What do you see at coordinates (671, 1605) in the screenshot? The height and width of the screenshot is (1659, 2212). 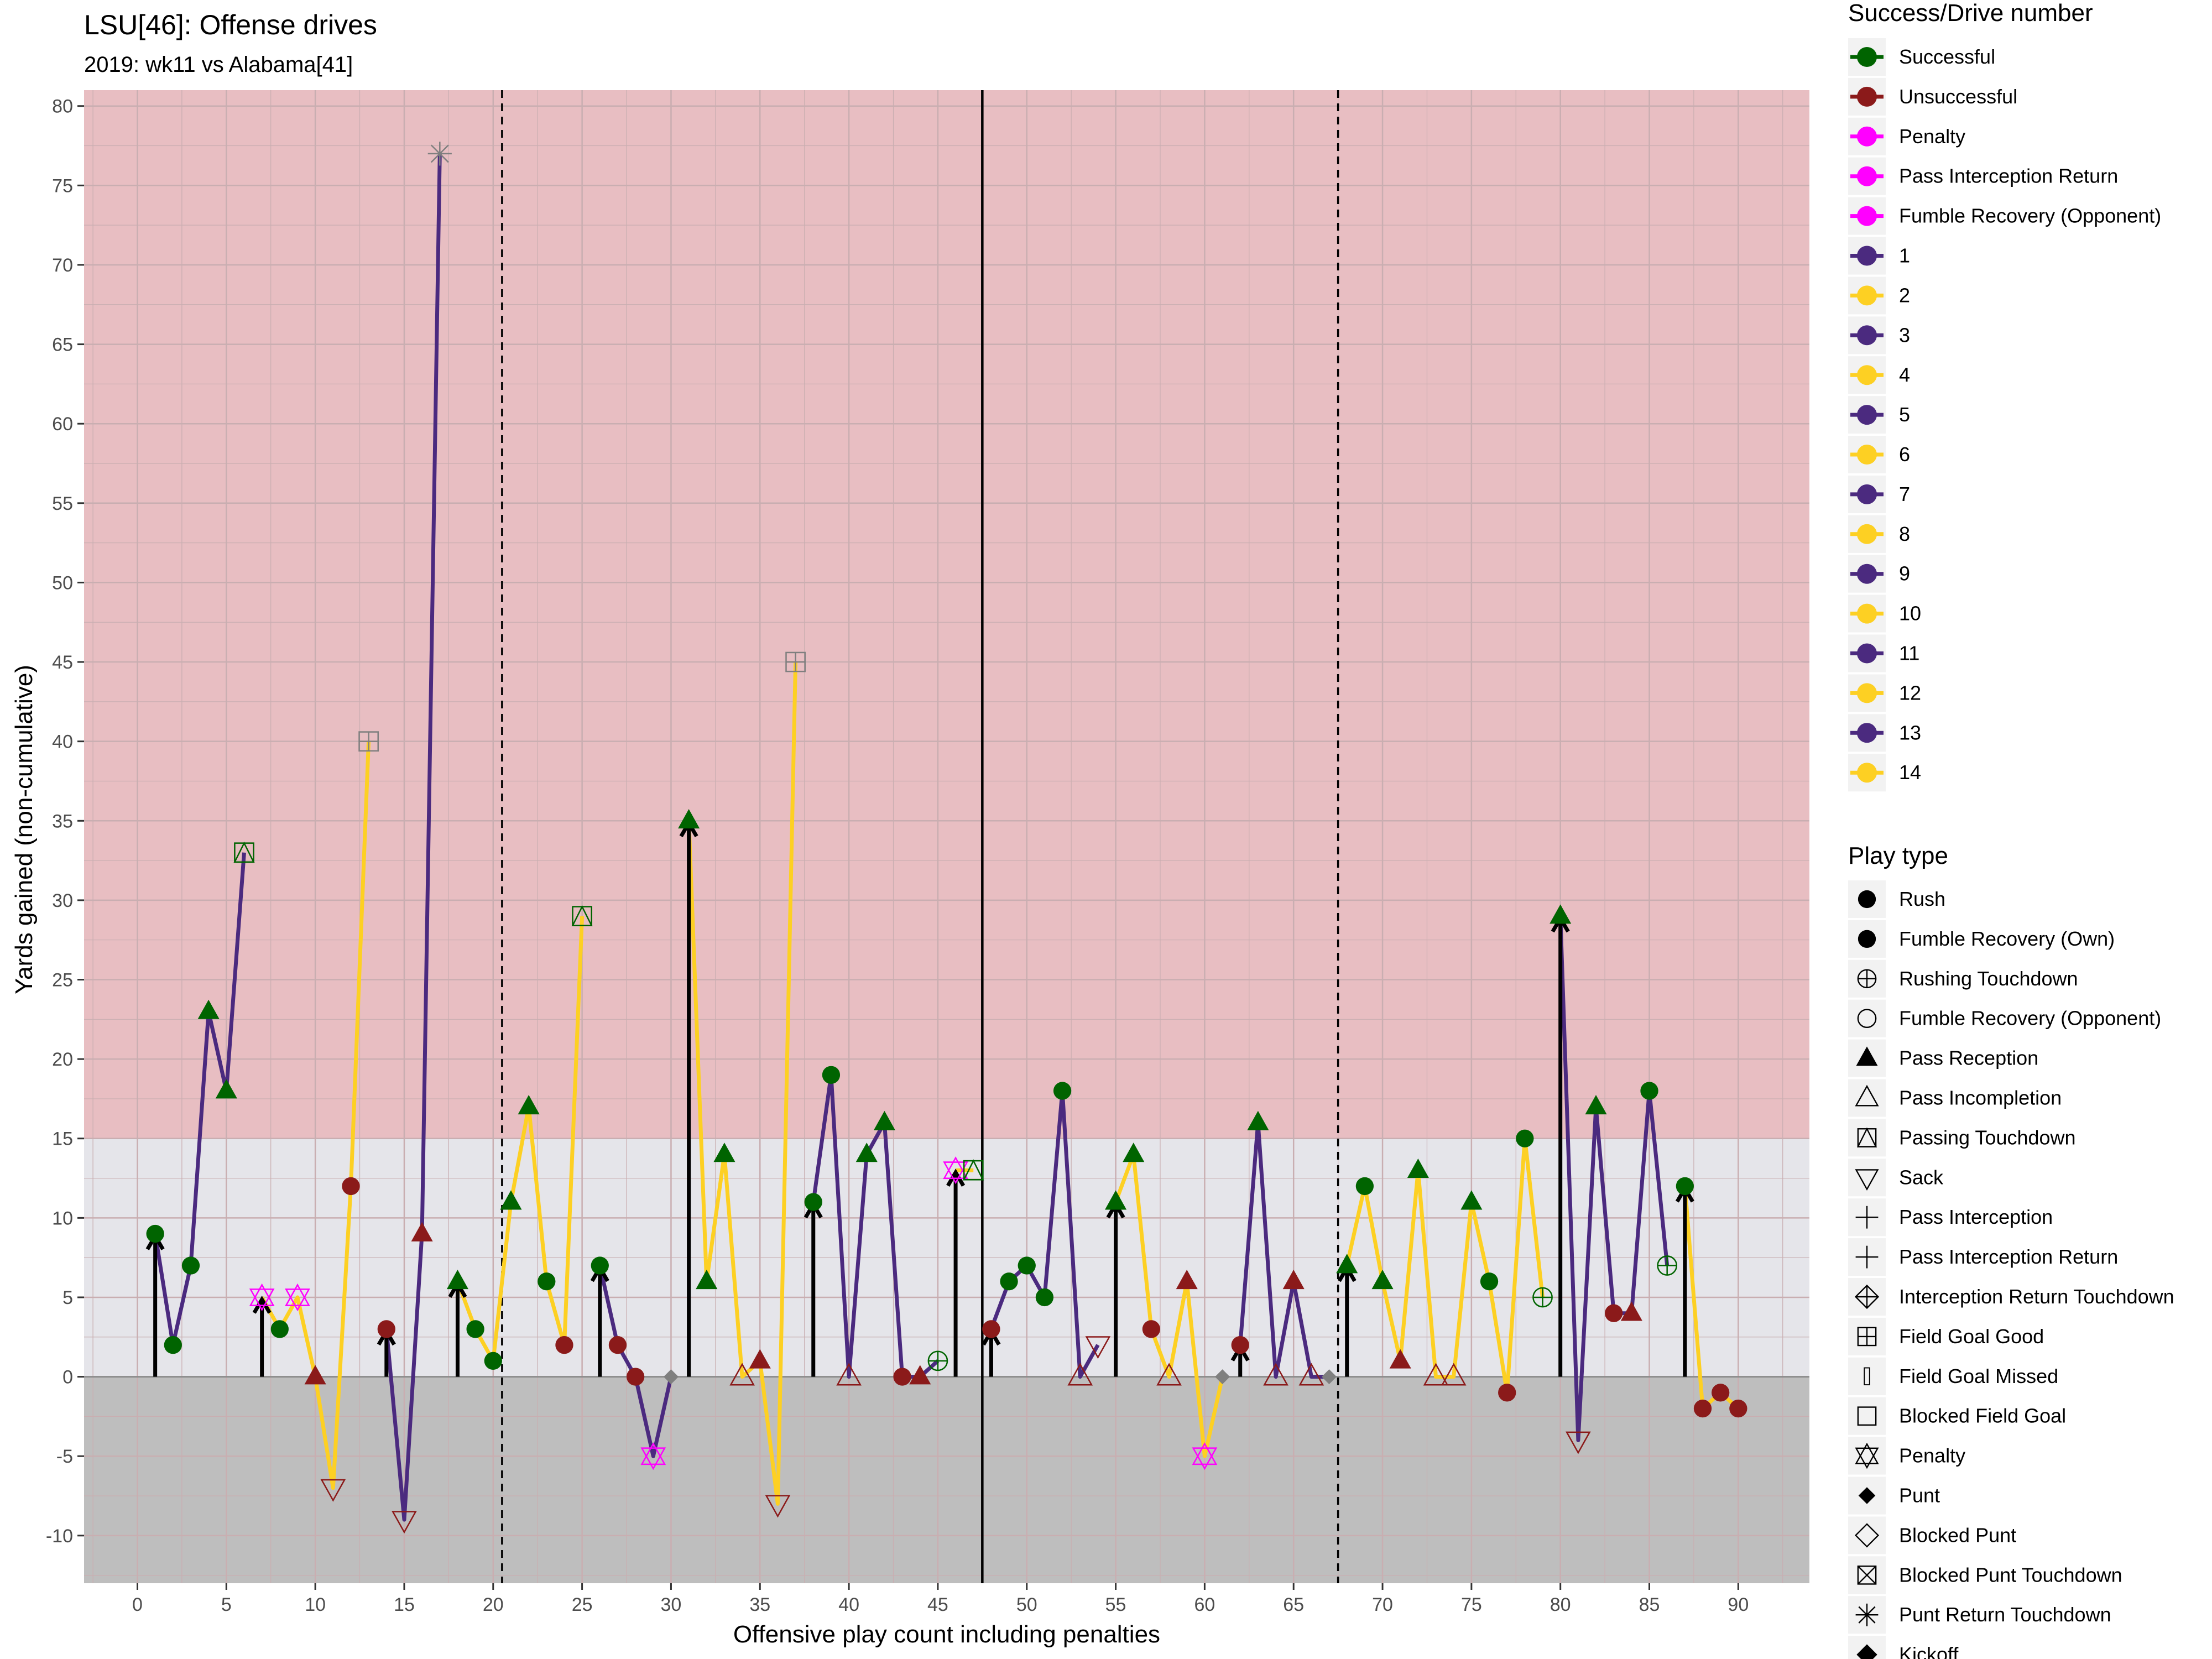 I see `x-tick-label: 30` at bounding box center [671, 1605].